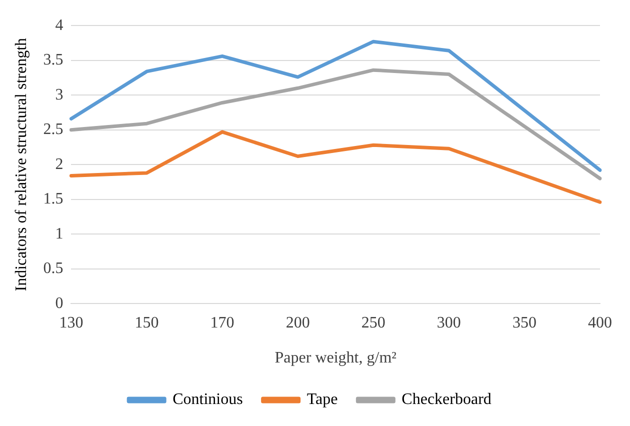  Describe the element at coordinates (298, 323) in the screenshot. I see `x-tick-label: 200` at that location.